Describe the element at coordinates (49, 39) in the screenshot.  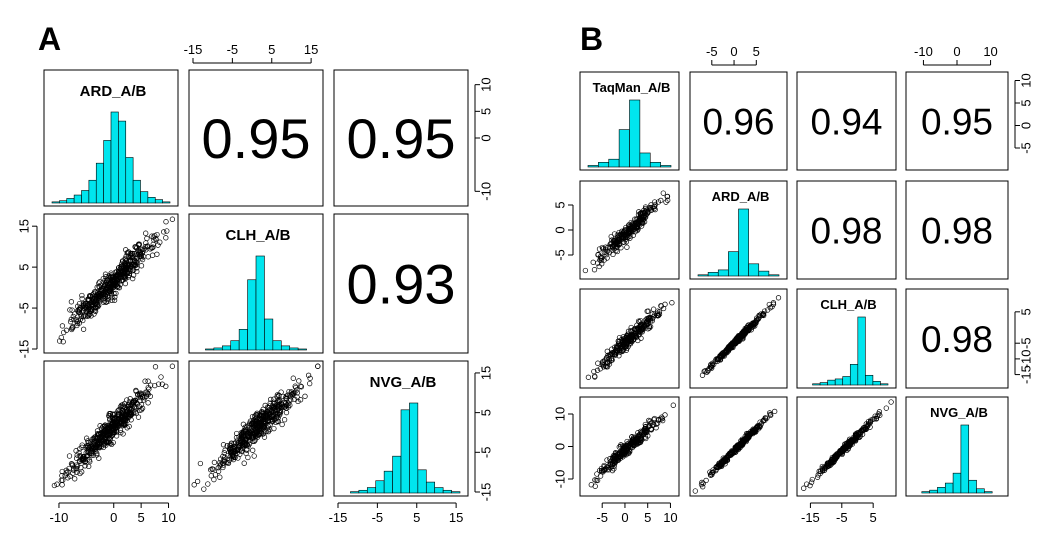
I see `panel-label-a: A` at that location.